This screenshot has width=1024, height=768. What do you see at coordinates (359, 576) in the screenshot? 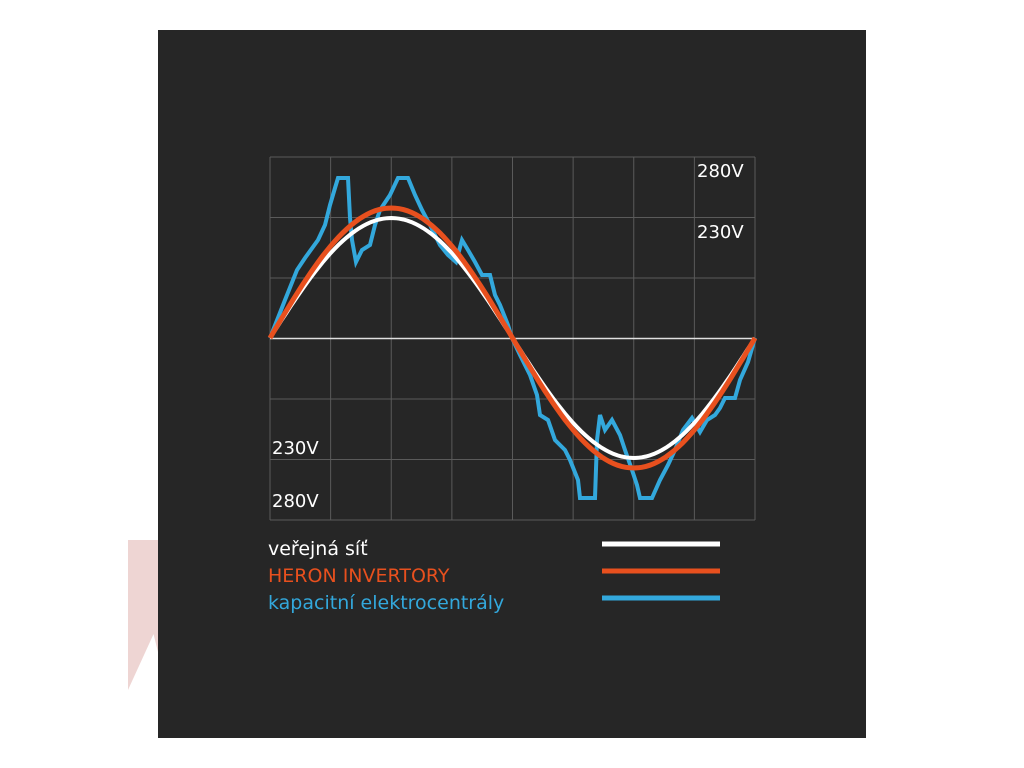
I see `legend-label: HERON INVERTORY` at bounding box center [359, 576].